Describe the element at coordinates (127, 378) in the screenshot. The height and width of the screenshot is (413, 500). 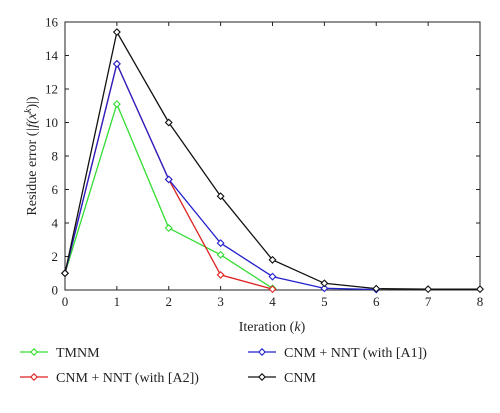
I see `legend-label: CNM + NNT (with [A2])` at that location.